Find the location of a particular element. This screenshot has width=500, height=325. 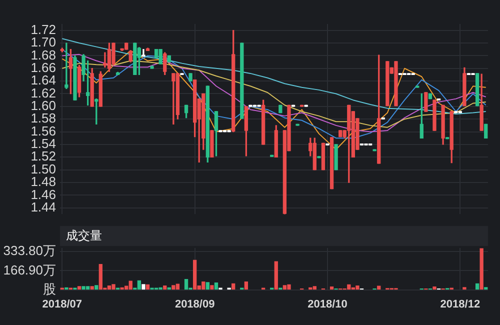

y-tick-label: 1.64 is located at coordinates (43, 80).